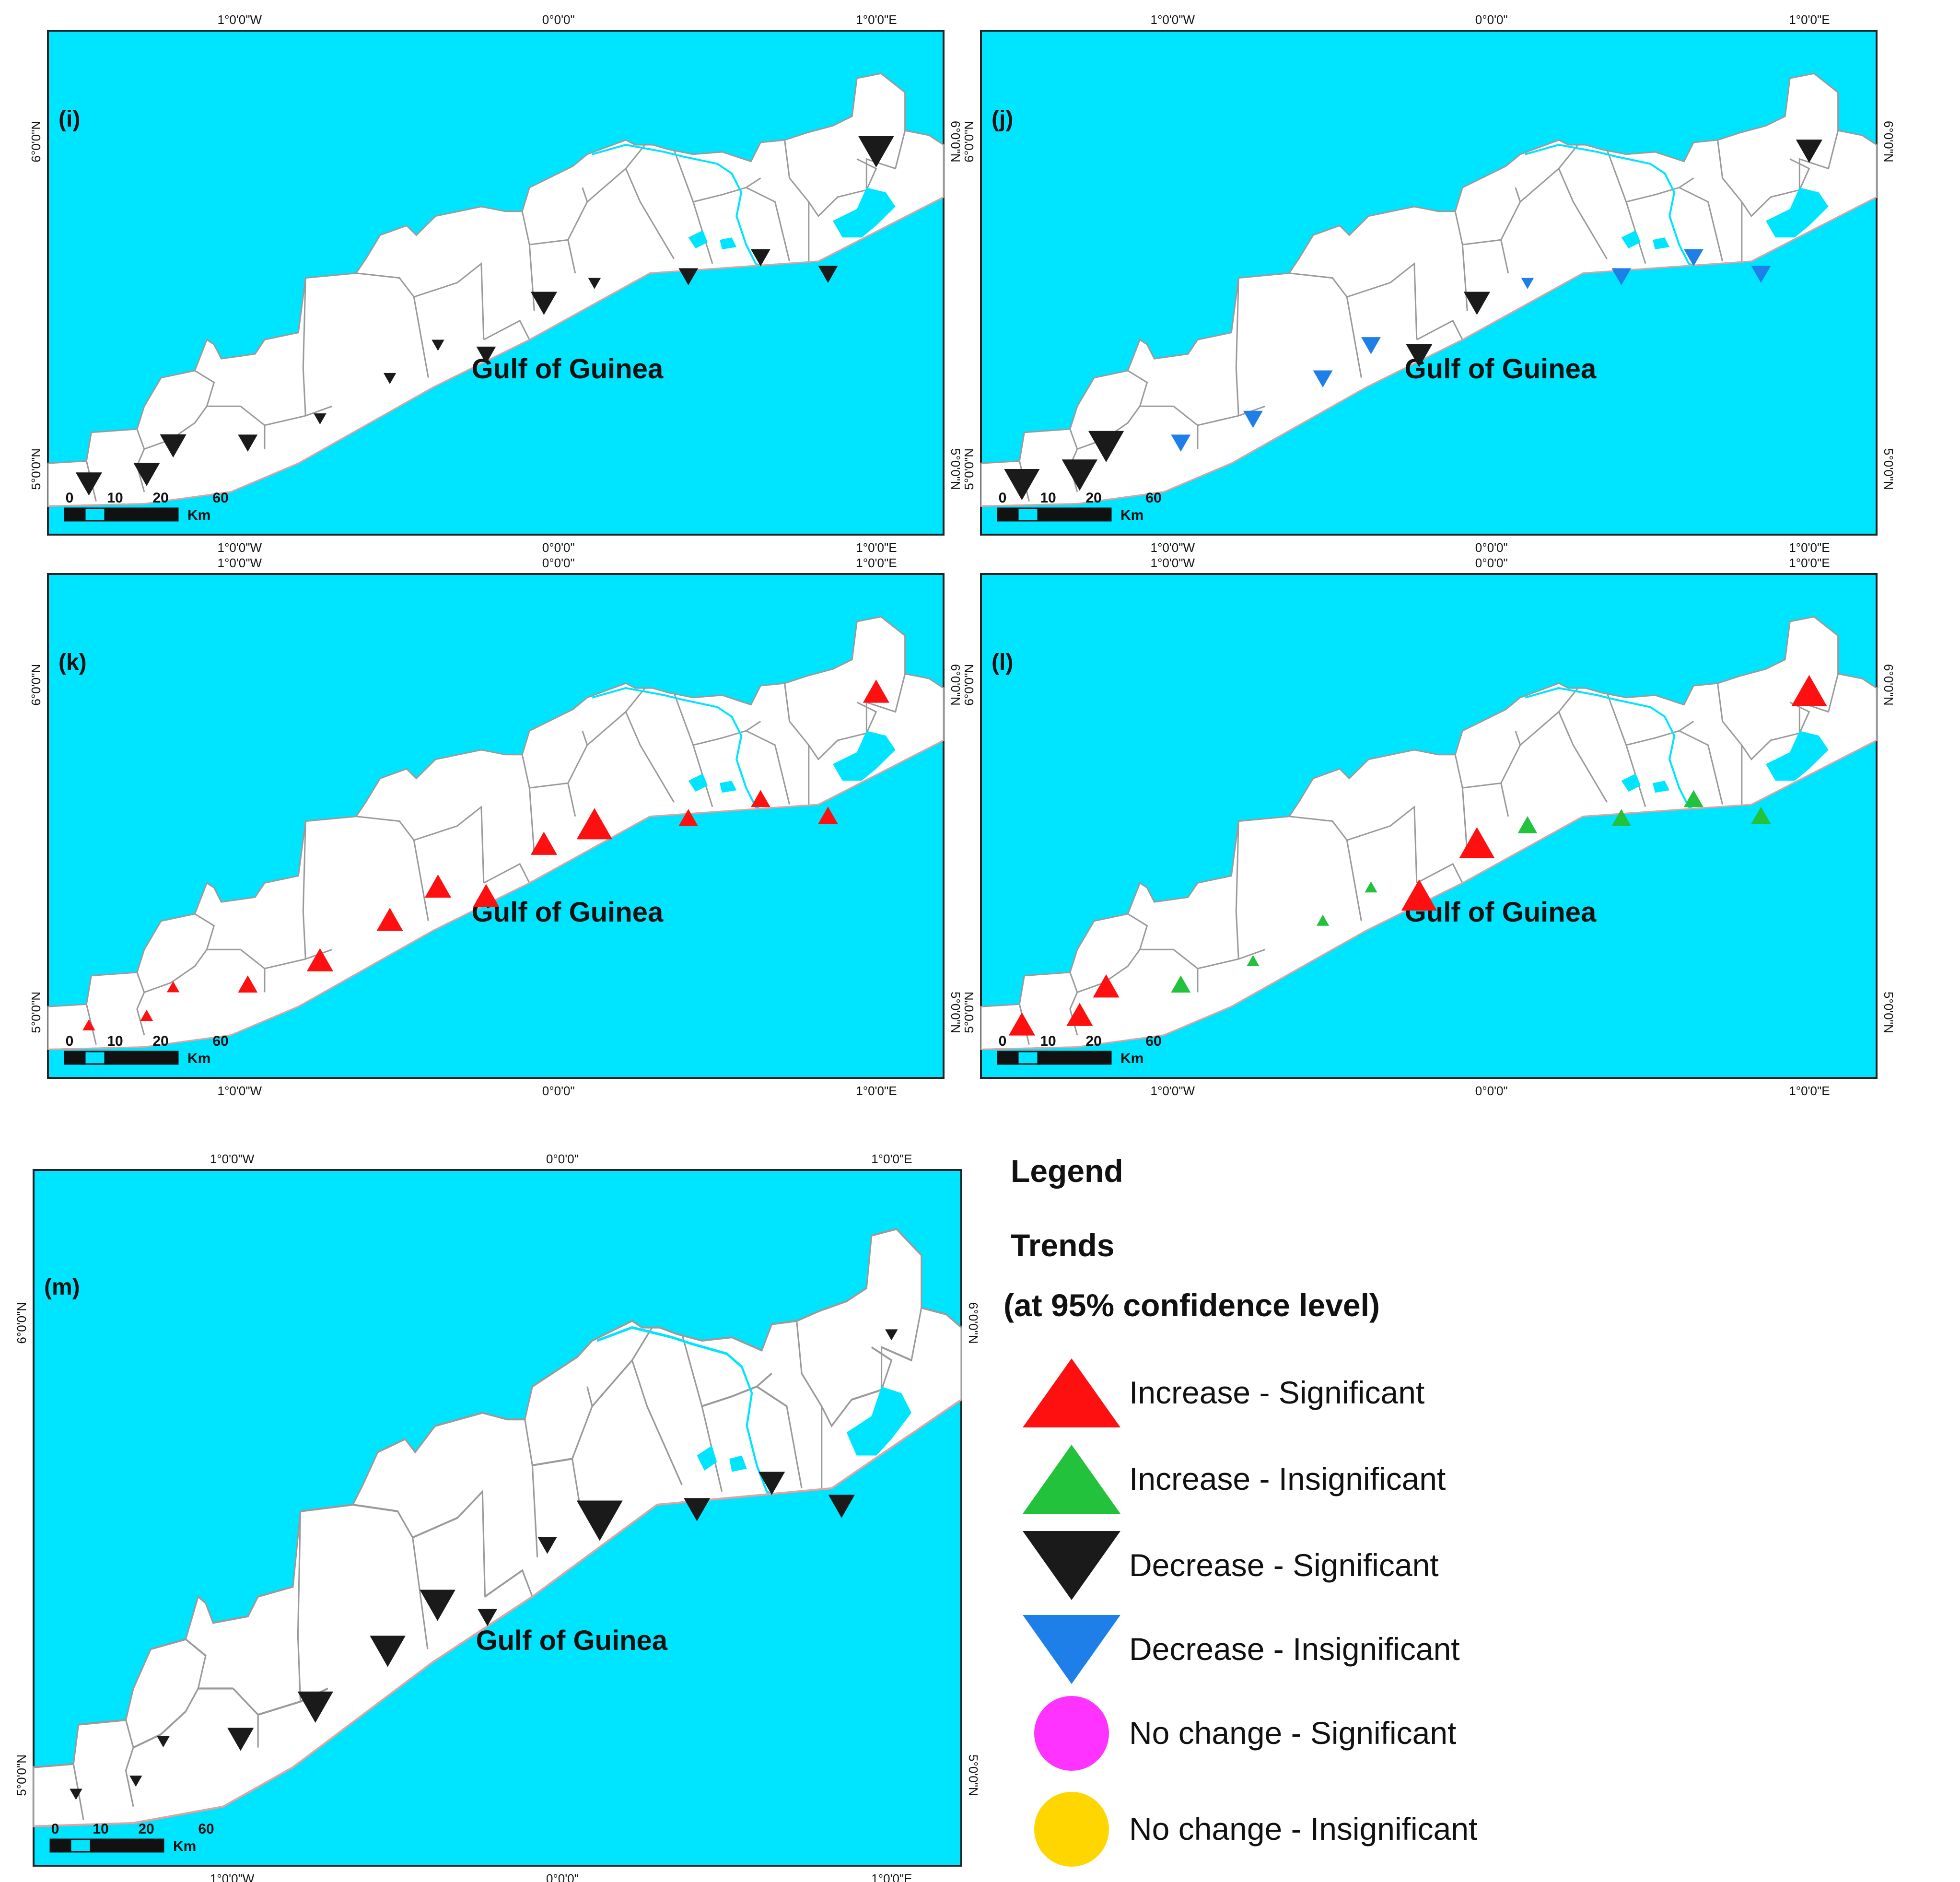 This screenshot has width=1960, height=1882. I want to click on panel-label: (l), so click(1002, 662).